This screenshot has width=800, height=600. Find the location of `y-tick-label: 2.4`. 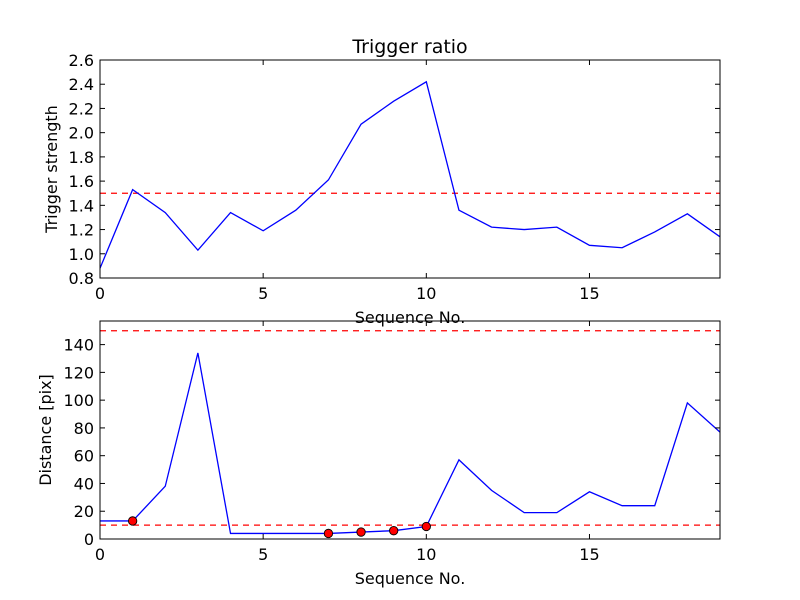

y-tick-label: 2.4 is located at coordinates (81, 84).